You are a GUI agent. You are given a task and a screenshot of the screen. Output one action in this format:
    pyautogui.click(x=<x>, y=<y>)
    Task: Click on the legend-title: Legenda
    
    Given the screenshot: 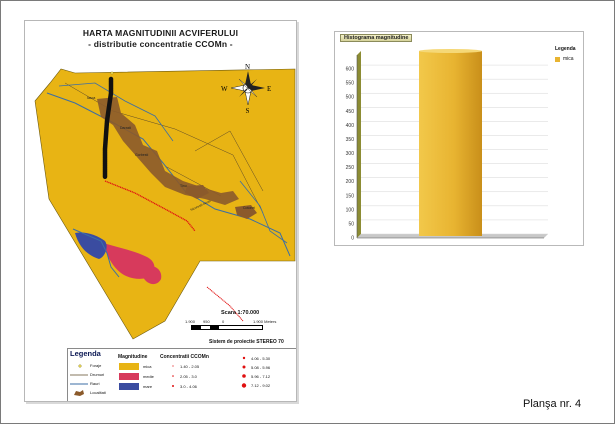 What is the action you would take?
    pyautogui.click(x=85, y=353)
    